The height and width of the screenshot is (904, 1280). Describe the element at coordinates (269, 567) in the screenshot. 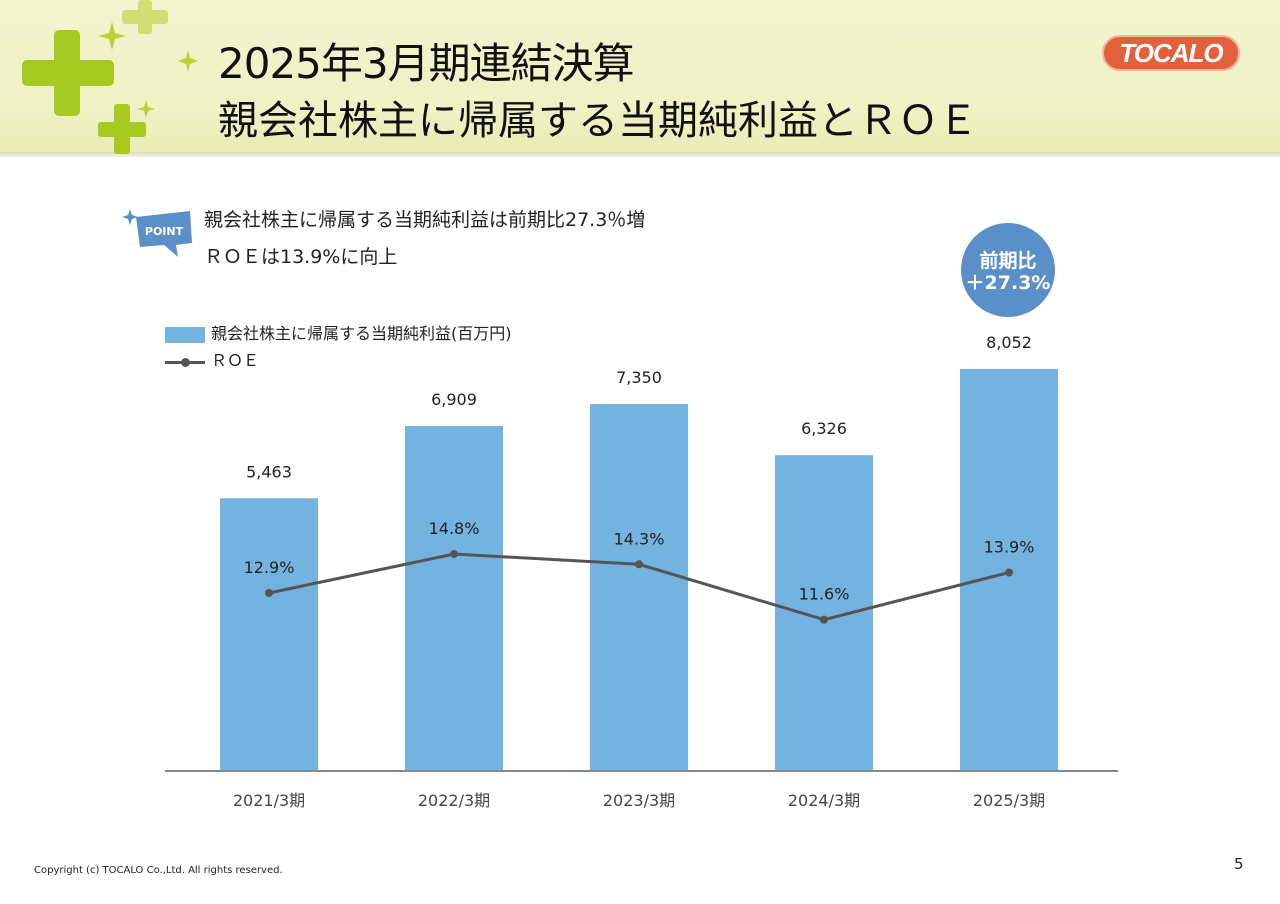

I see `roe-value-label: 12.9%` at that location.